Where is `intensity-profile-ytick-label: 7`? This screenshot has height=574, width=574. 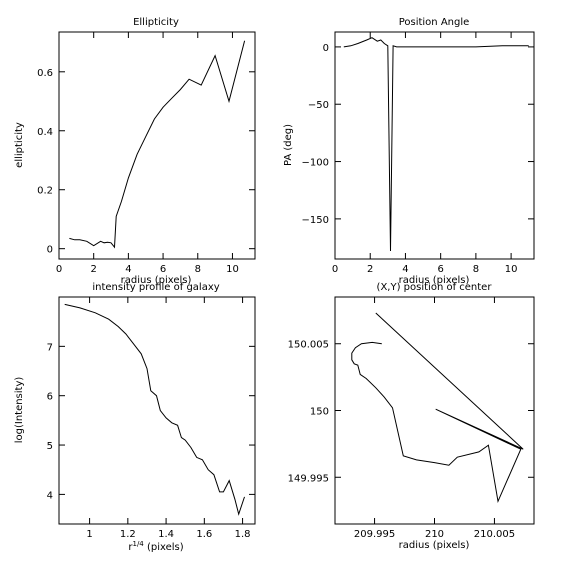 intensity-profile-ytick-label: 7 is located at coordinates (50, 347).